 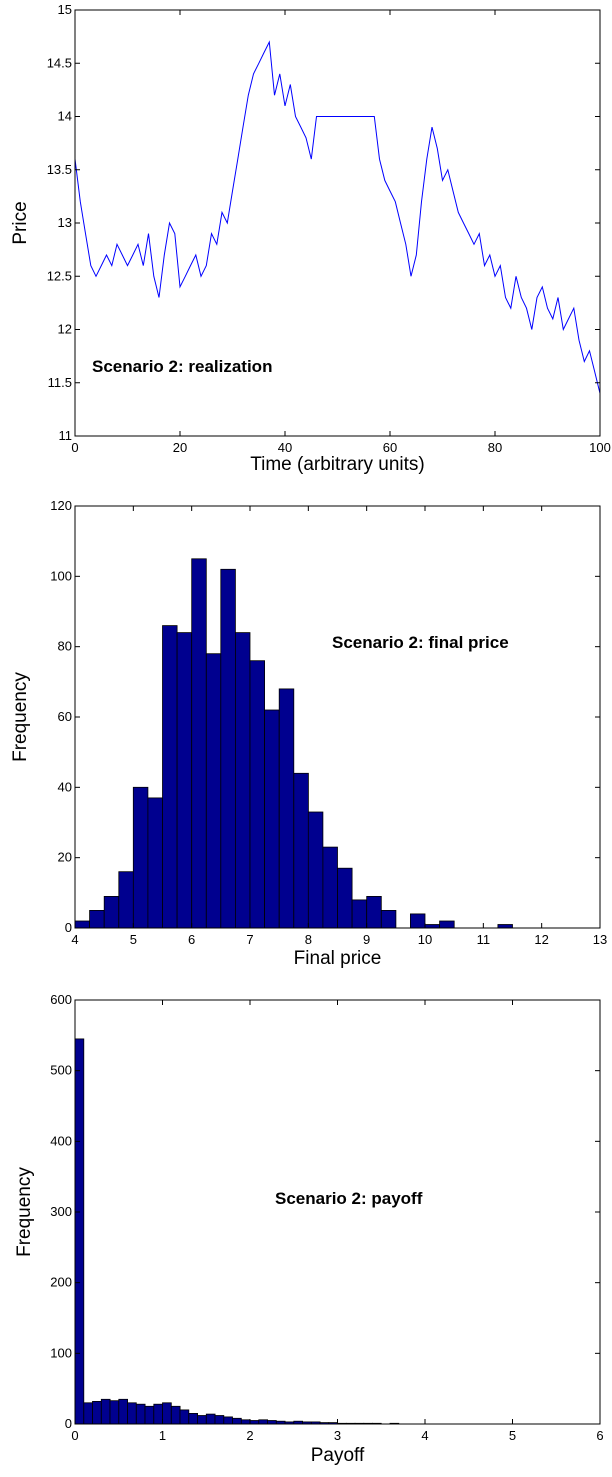 What do you see at coordinates (61, 999) in the screenshot?
I see `y-tick-label: 600` at bounding box center [61, 999].